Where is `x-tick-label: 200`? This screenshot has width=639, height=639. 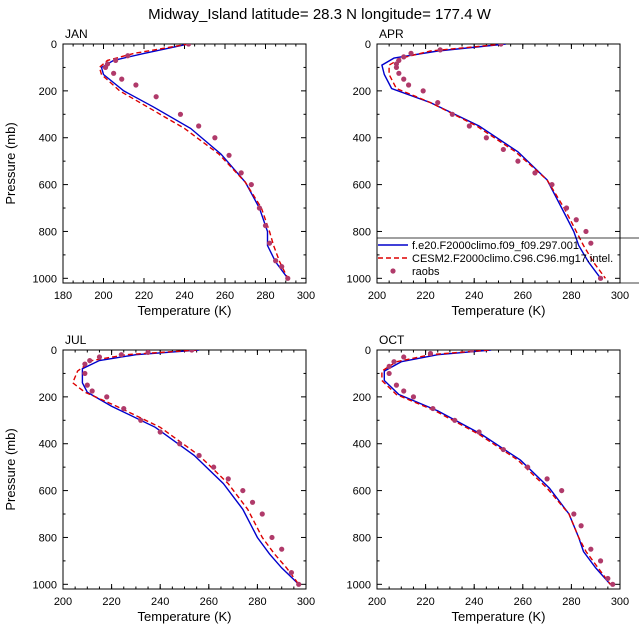
x-tick-label: 200 is located at coordinates (377, 296).